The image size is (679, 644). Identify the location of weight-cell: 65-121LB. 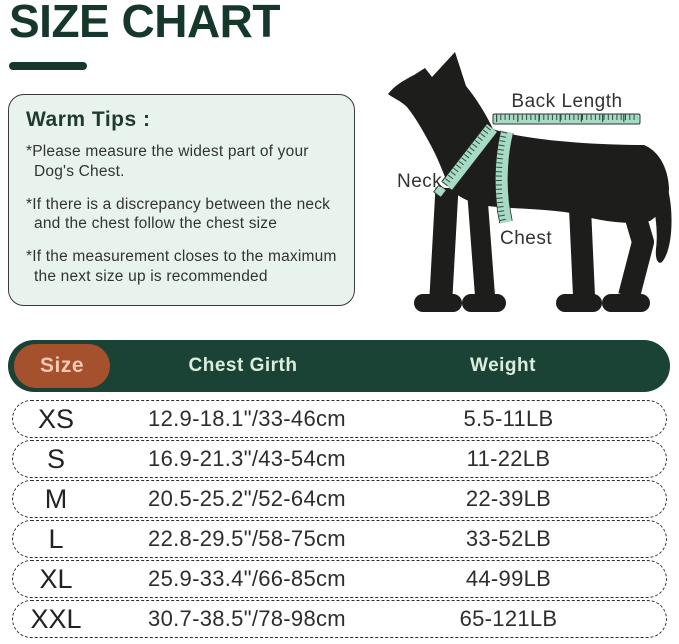
(508, 618).